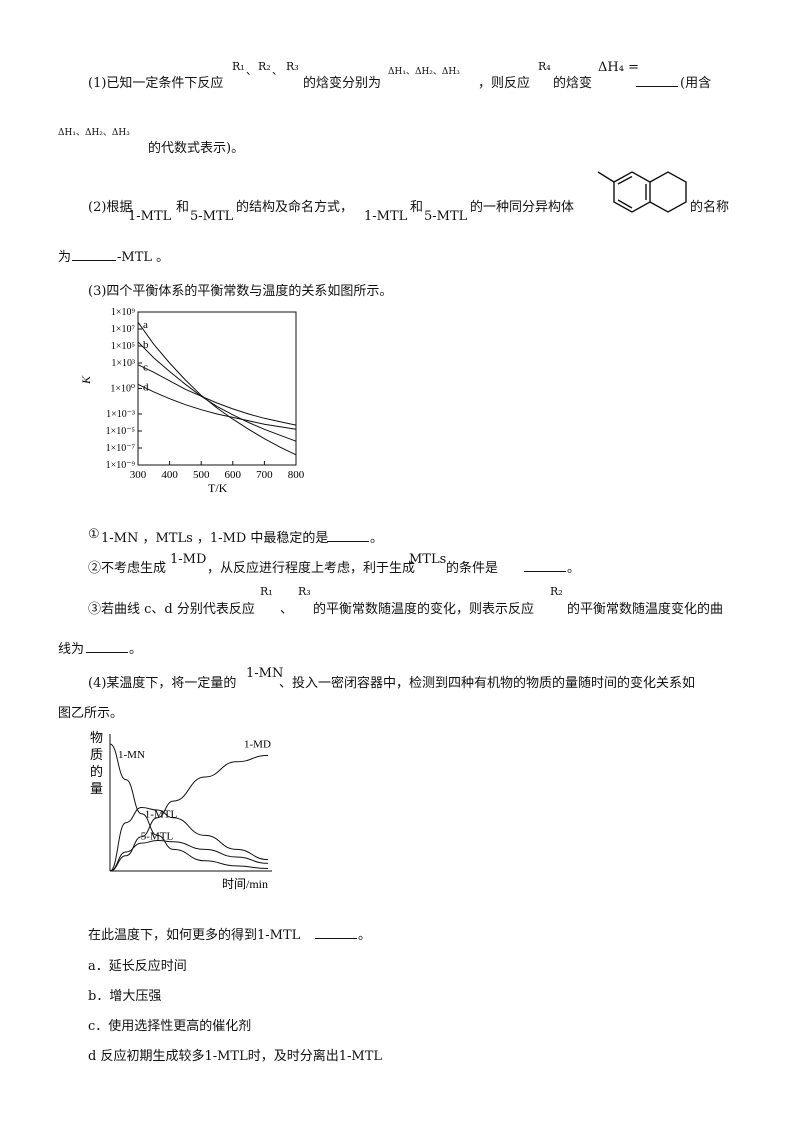 The image size is (800, 1132). What do you see at coordinates (162, 683) in the screenshot?
I see `q4-line1: (4)某温度下，将一定量的` at bounding box center [162, 683].